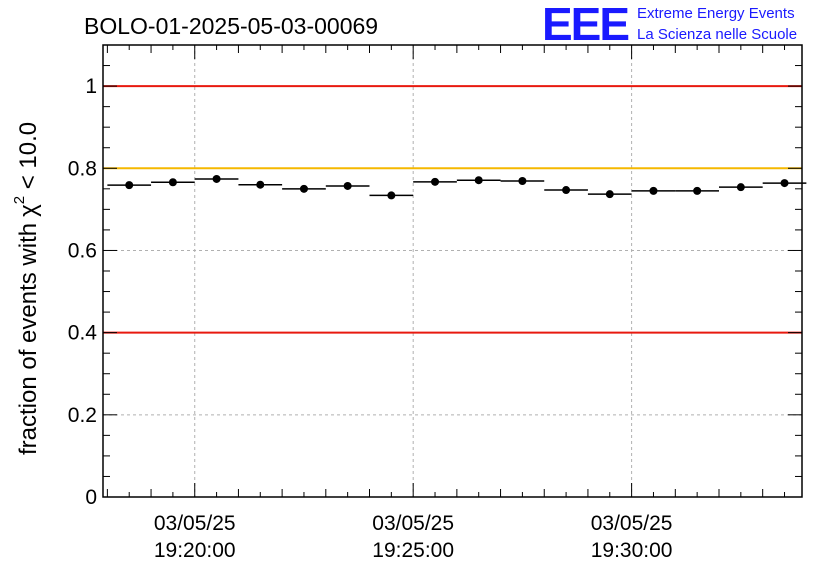 The image size is (836, 572). I want to click on y-tick-label: 0.8, so click(82, 168).